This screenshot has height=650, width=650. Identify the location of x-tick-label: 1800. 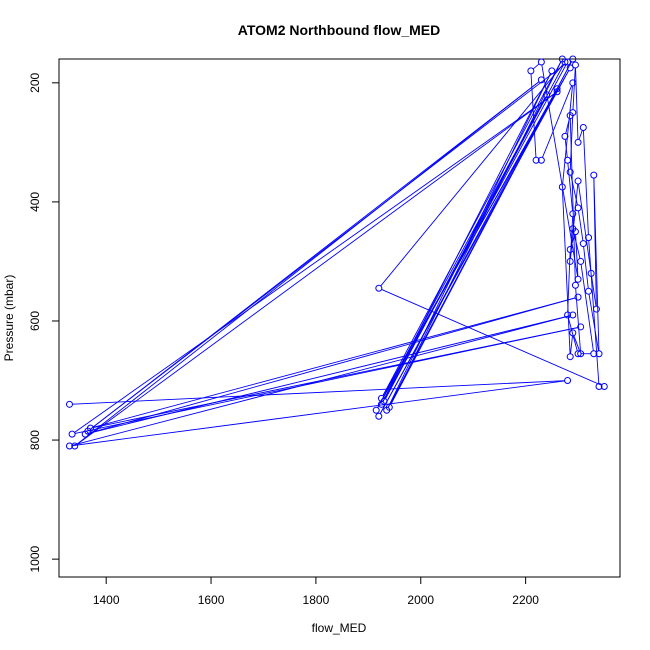
(316, 600).